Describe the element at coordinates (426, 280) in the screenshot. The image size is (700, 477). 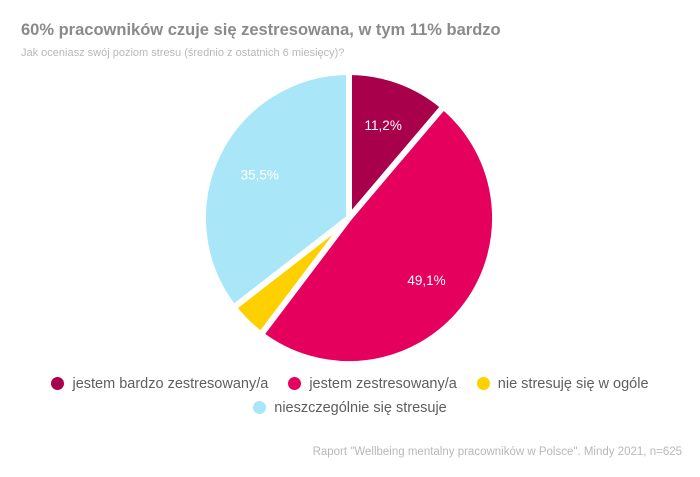
I see `slice-data-label: 49,1%` at that location.